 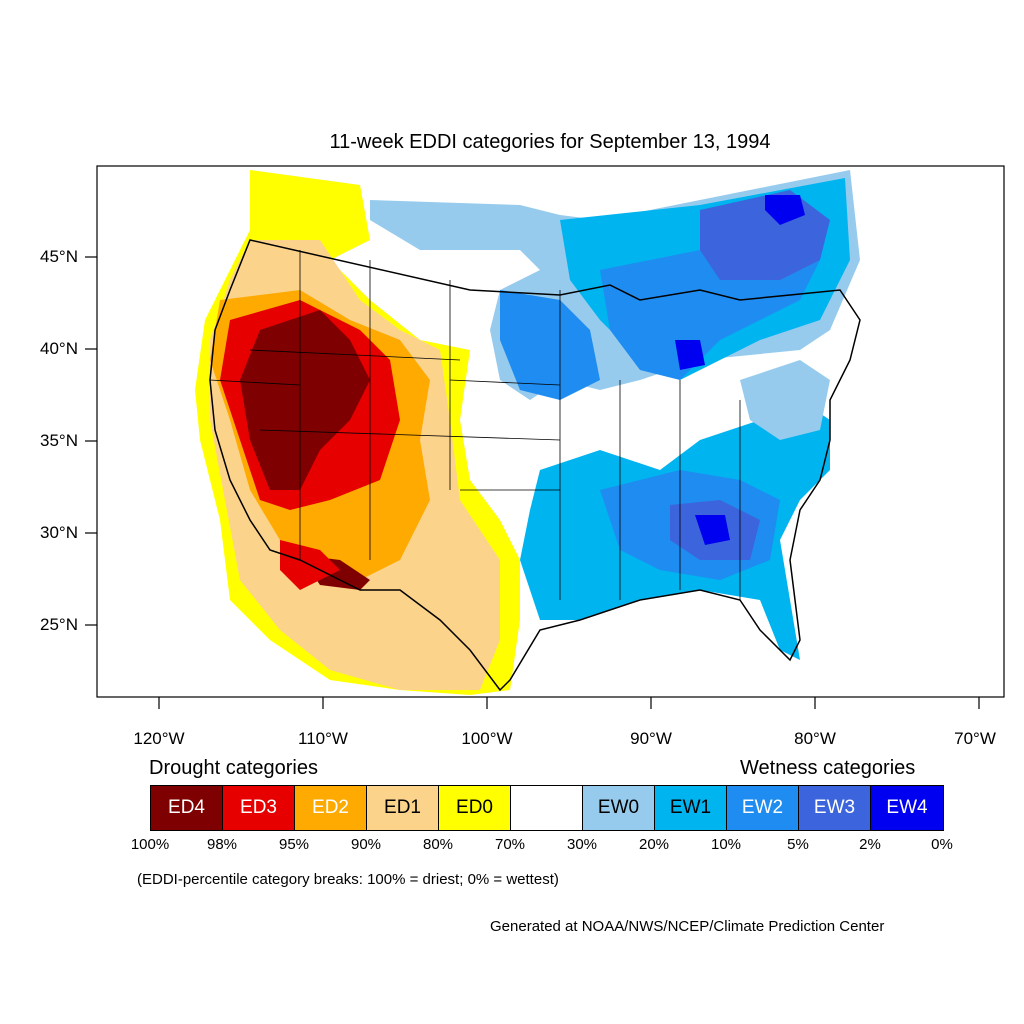 What do you see at coordinates (159, 738) in the screenshot?
I see `lon-label: 120°W` at bounding box center [159, 738].